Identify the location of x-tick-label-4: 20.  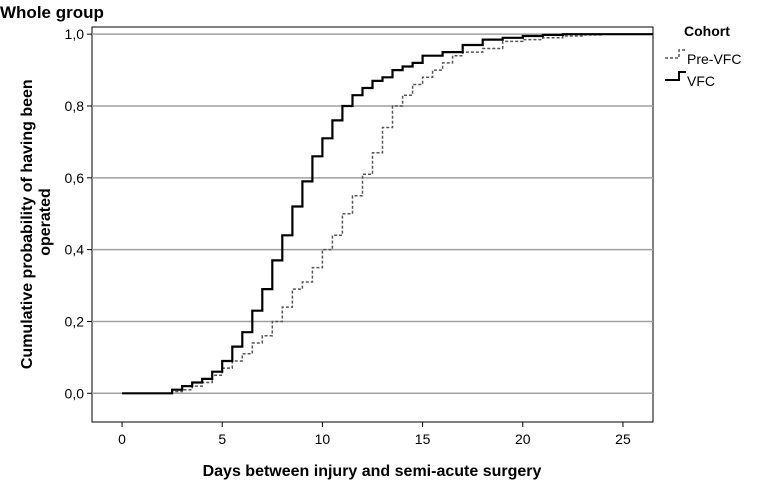
(523, 439).